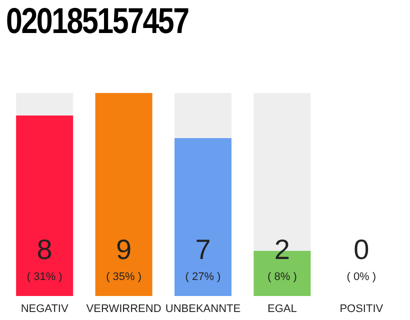  I want to click on data-label: 8, so click(45, 250).